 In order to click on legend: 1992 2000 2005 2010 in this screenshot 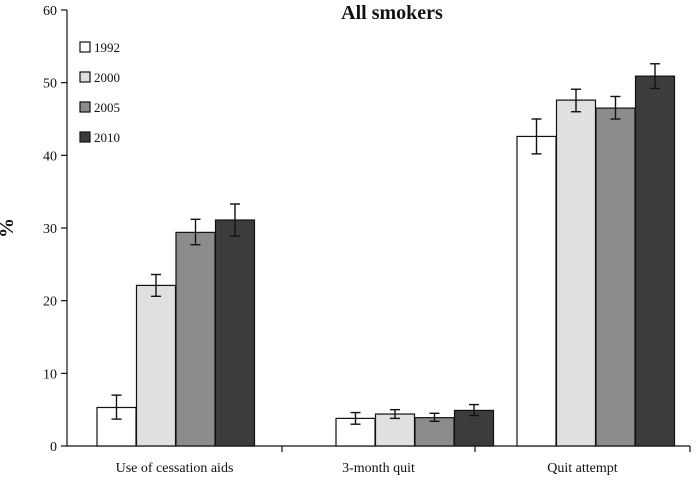, I will do `click(99, 92)`.